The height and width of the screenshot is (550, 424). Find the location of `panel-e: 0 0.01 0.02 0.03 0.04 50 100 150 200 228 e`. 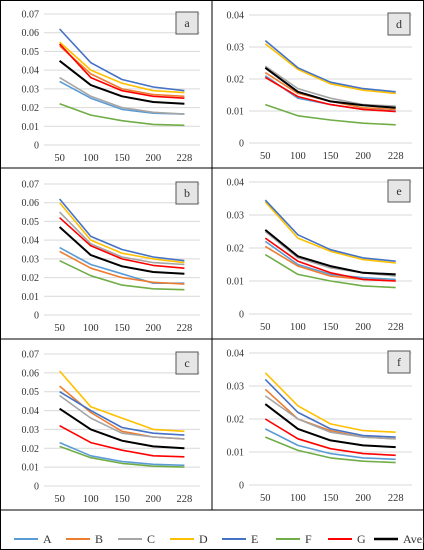

panel-e: 0 0.01 0.02 0.03 0.04 50 100 150 200 228 e is located at coordinates (319, 255).